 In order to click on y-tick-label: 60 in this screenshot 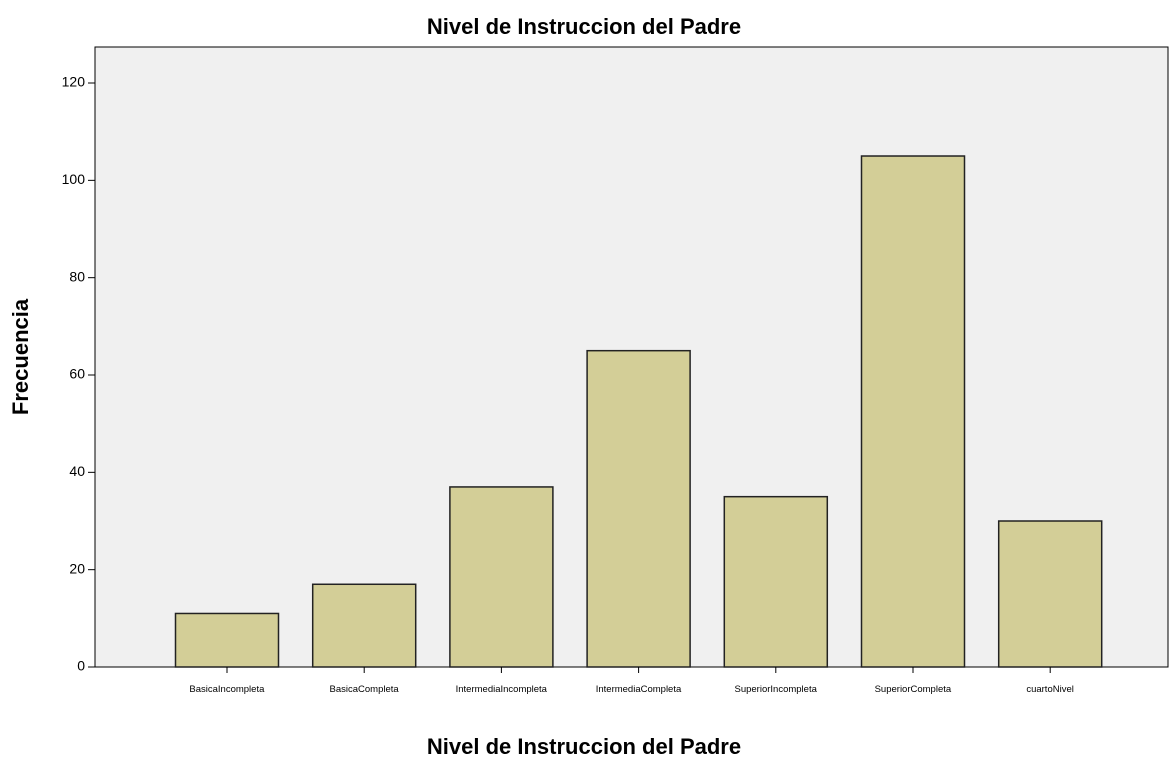, I will do `click(77, 374)`.